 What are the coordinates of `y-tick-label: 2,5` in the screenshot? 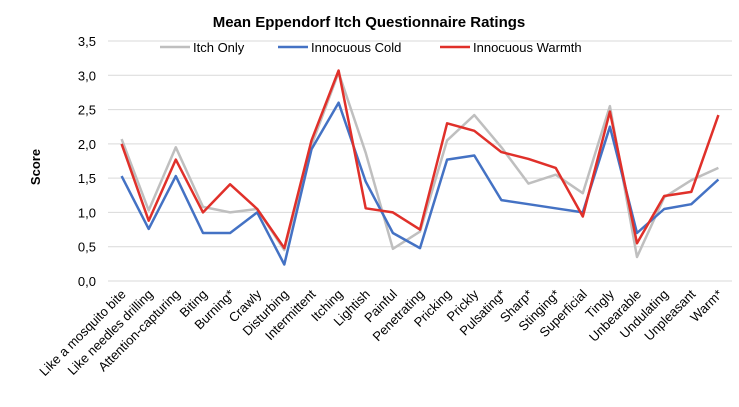 It's located at (87, 110).